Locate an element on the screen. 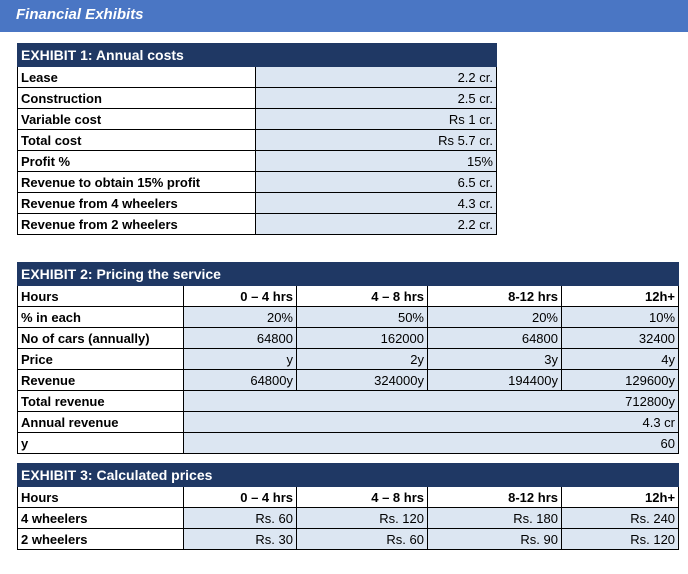 The height and width of the screenshot is (574, 688). total-row: Total revenue 712800y is located at coordinates (348, 401).